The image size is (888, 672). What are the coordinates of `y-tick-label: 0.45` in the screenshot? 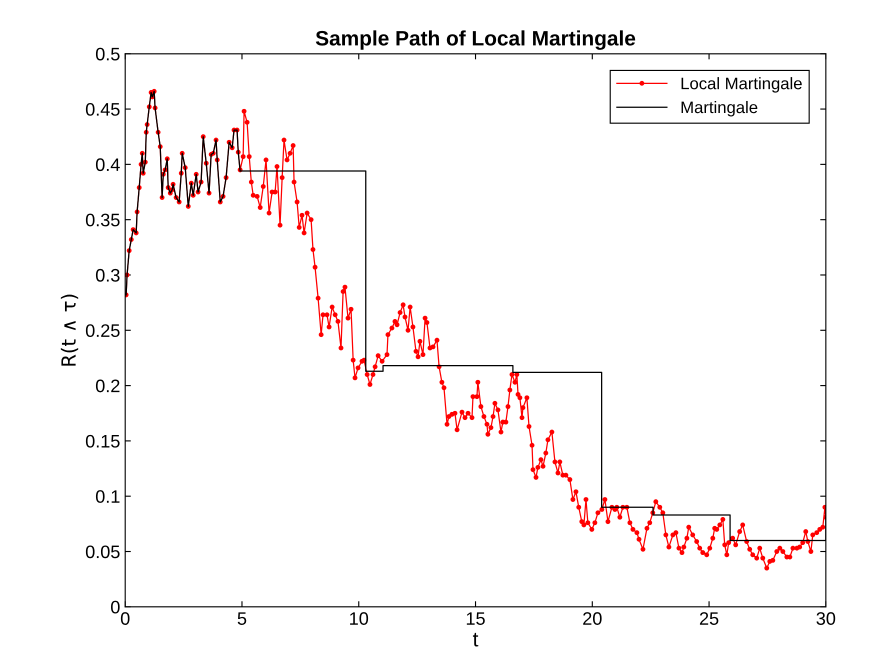 It's located at (103, 109).